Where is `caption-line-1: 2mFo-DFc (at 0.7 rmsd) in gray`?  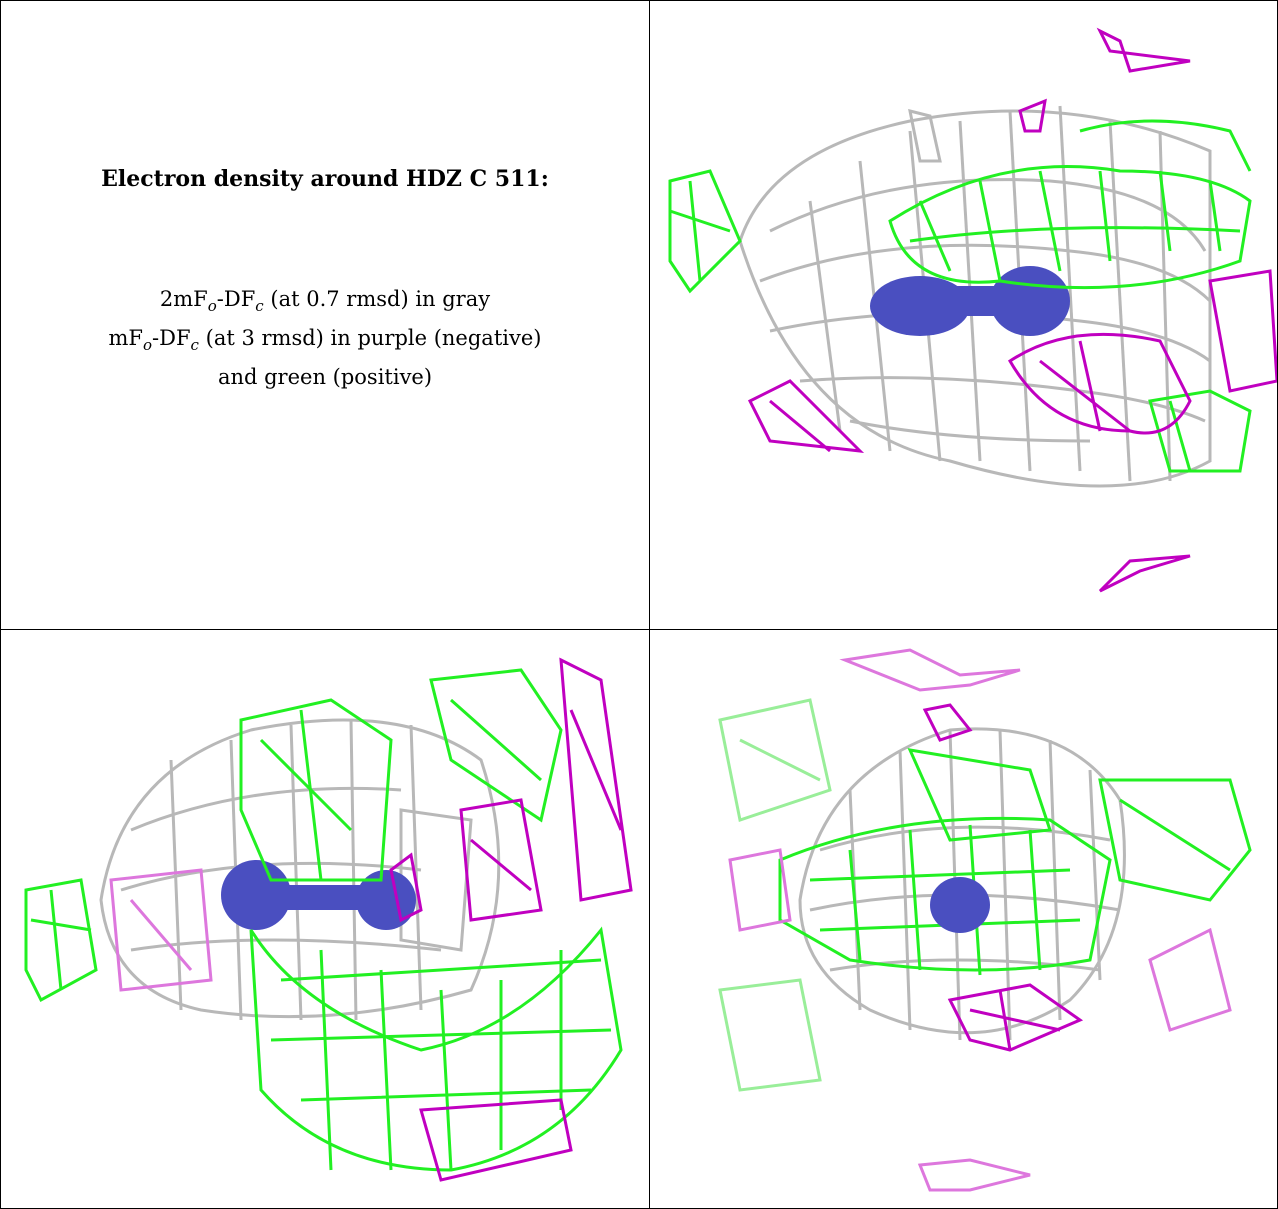 caption-line-1: 2mFo-DFc (at 0.7 rmsd) in gray is located at coordinates (325, 301).